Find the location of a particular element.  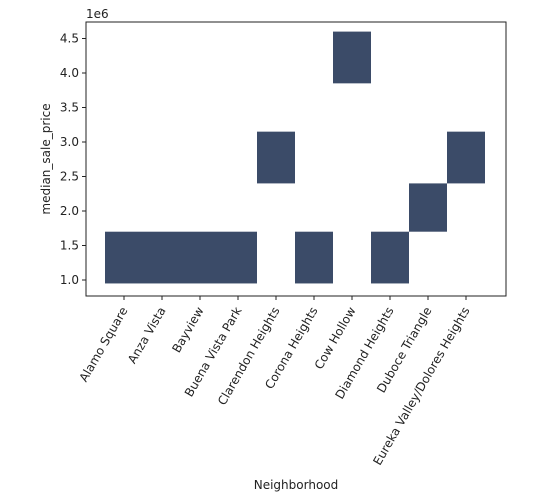

y-tick-label: 1.0 is located at coordinates (69, 280).